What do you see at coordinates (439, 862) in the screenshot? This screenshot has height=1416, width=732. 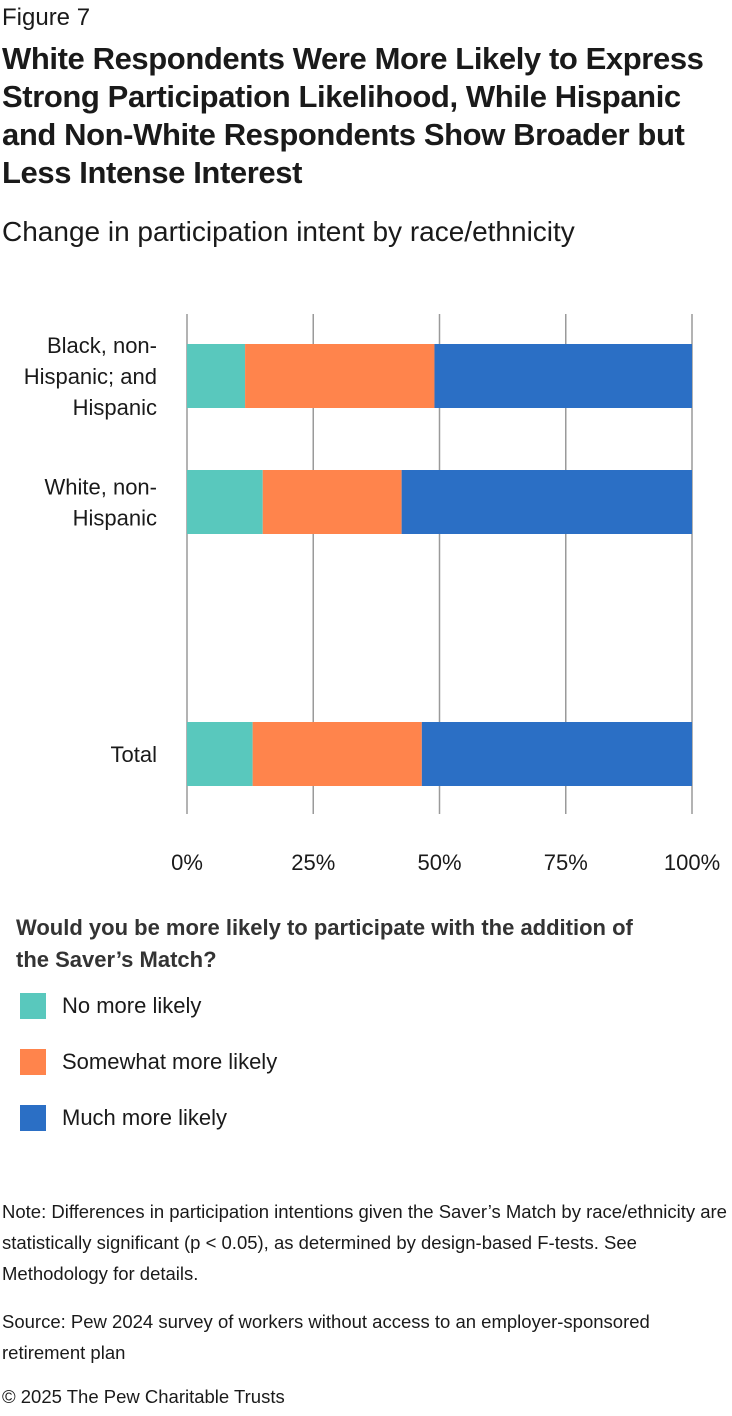 I see `x-tick-label: 50%` at bounding box center [439, 862].